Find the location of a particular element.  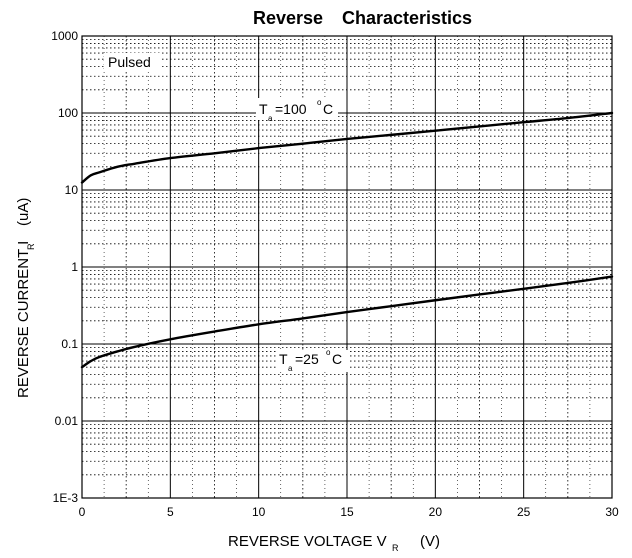

x-tick-label: 0 is located at coordinates (82, 512).